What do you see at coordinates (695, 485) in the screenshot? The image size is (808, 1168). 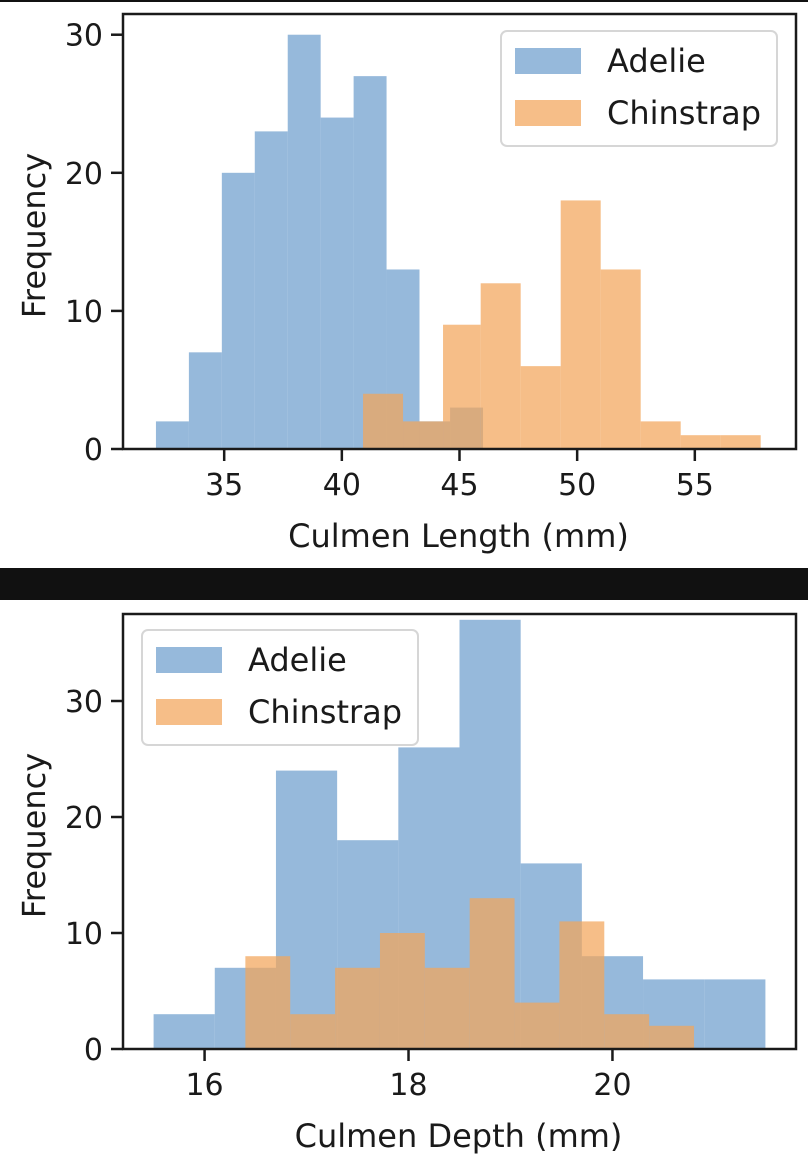 I see `x-tick-label: 55` at bounding box center [695, 485].